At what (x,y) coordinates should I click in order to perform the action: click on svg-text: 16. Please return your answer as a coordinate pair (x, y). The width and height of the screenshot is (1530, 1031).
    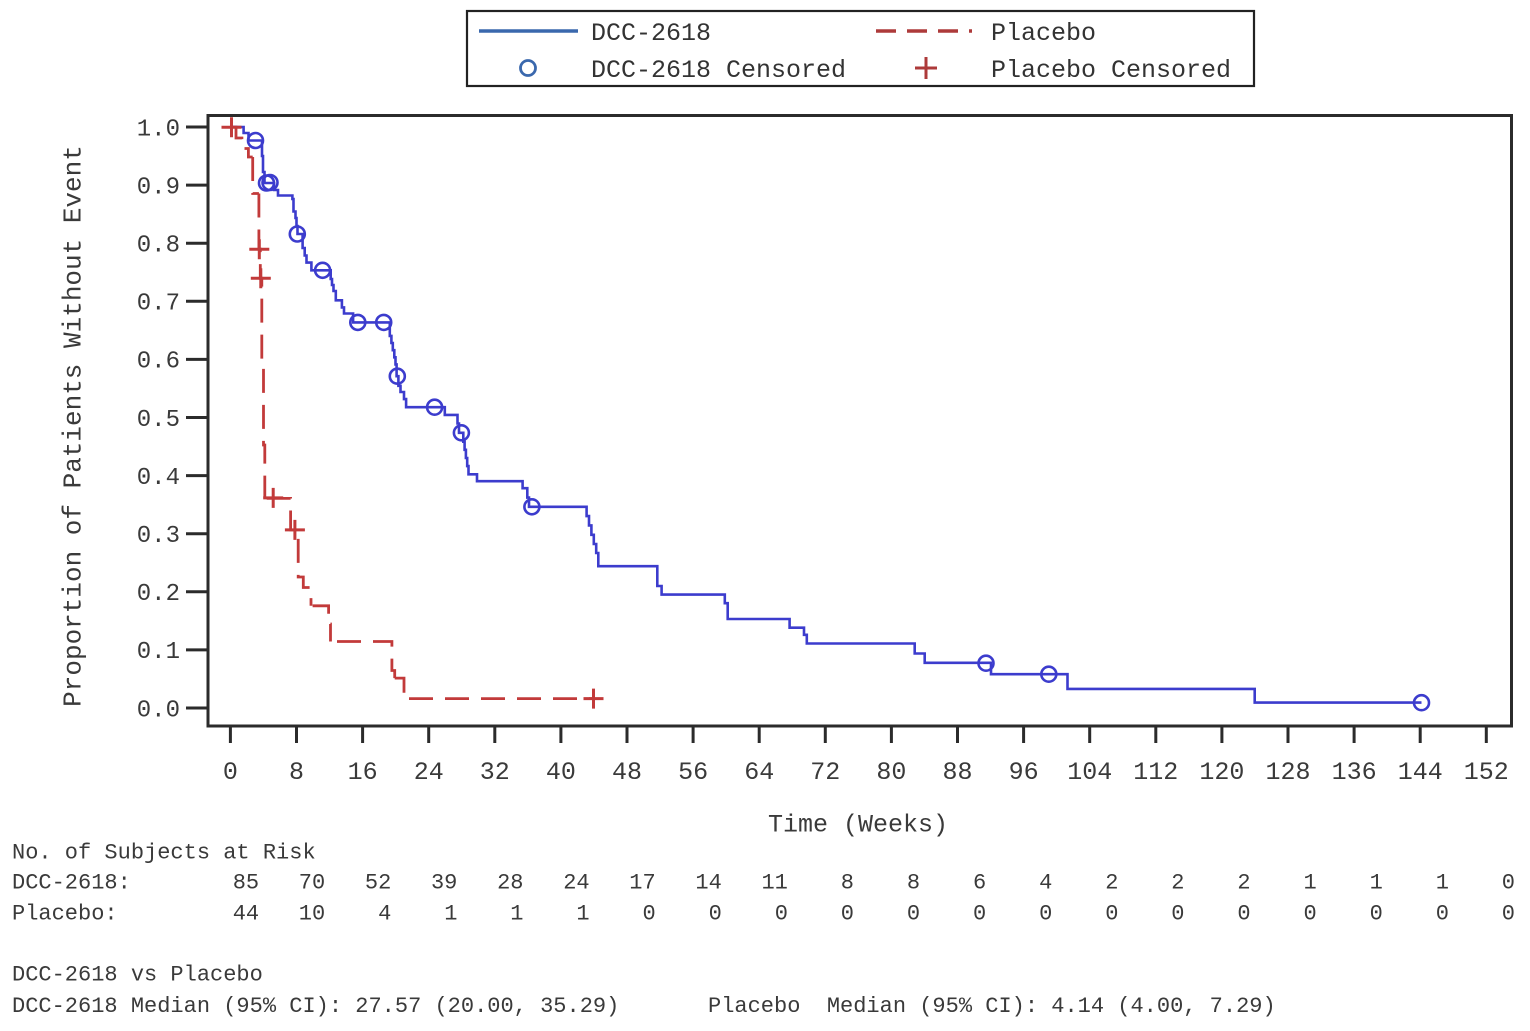
    Looking at the image, I should click on (363, 772).